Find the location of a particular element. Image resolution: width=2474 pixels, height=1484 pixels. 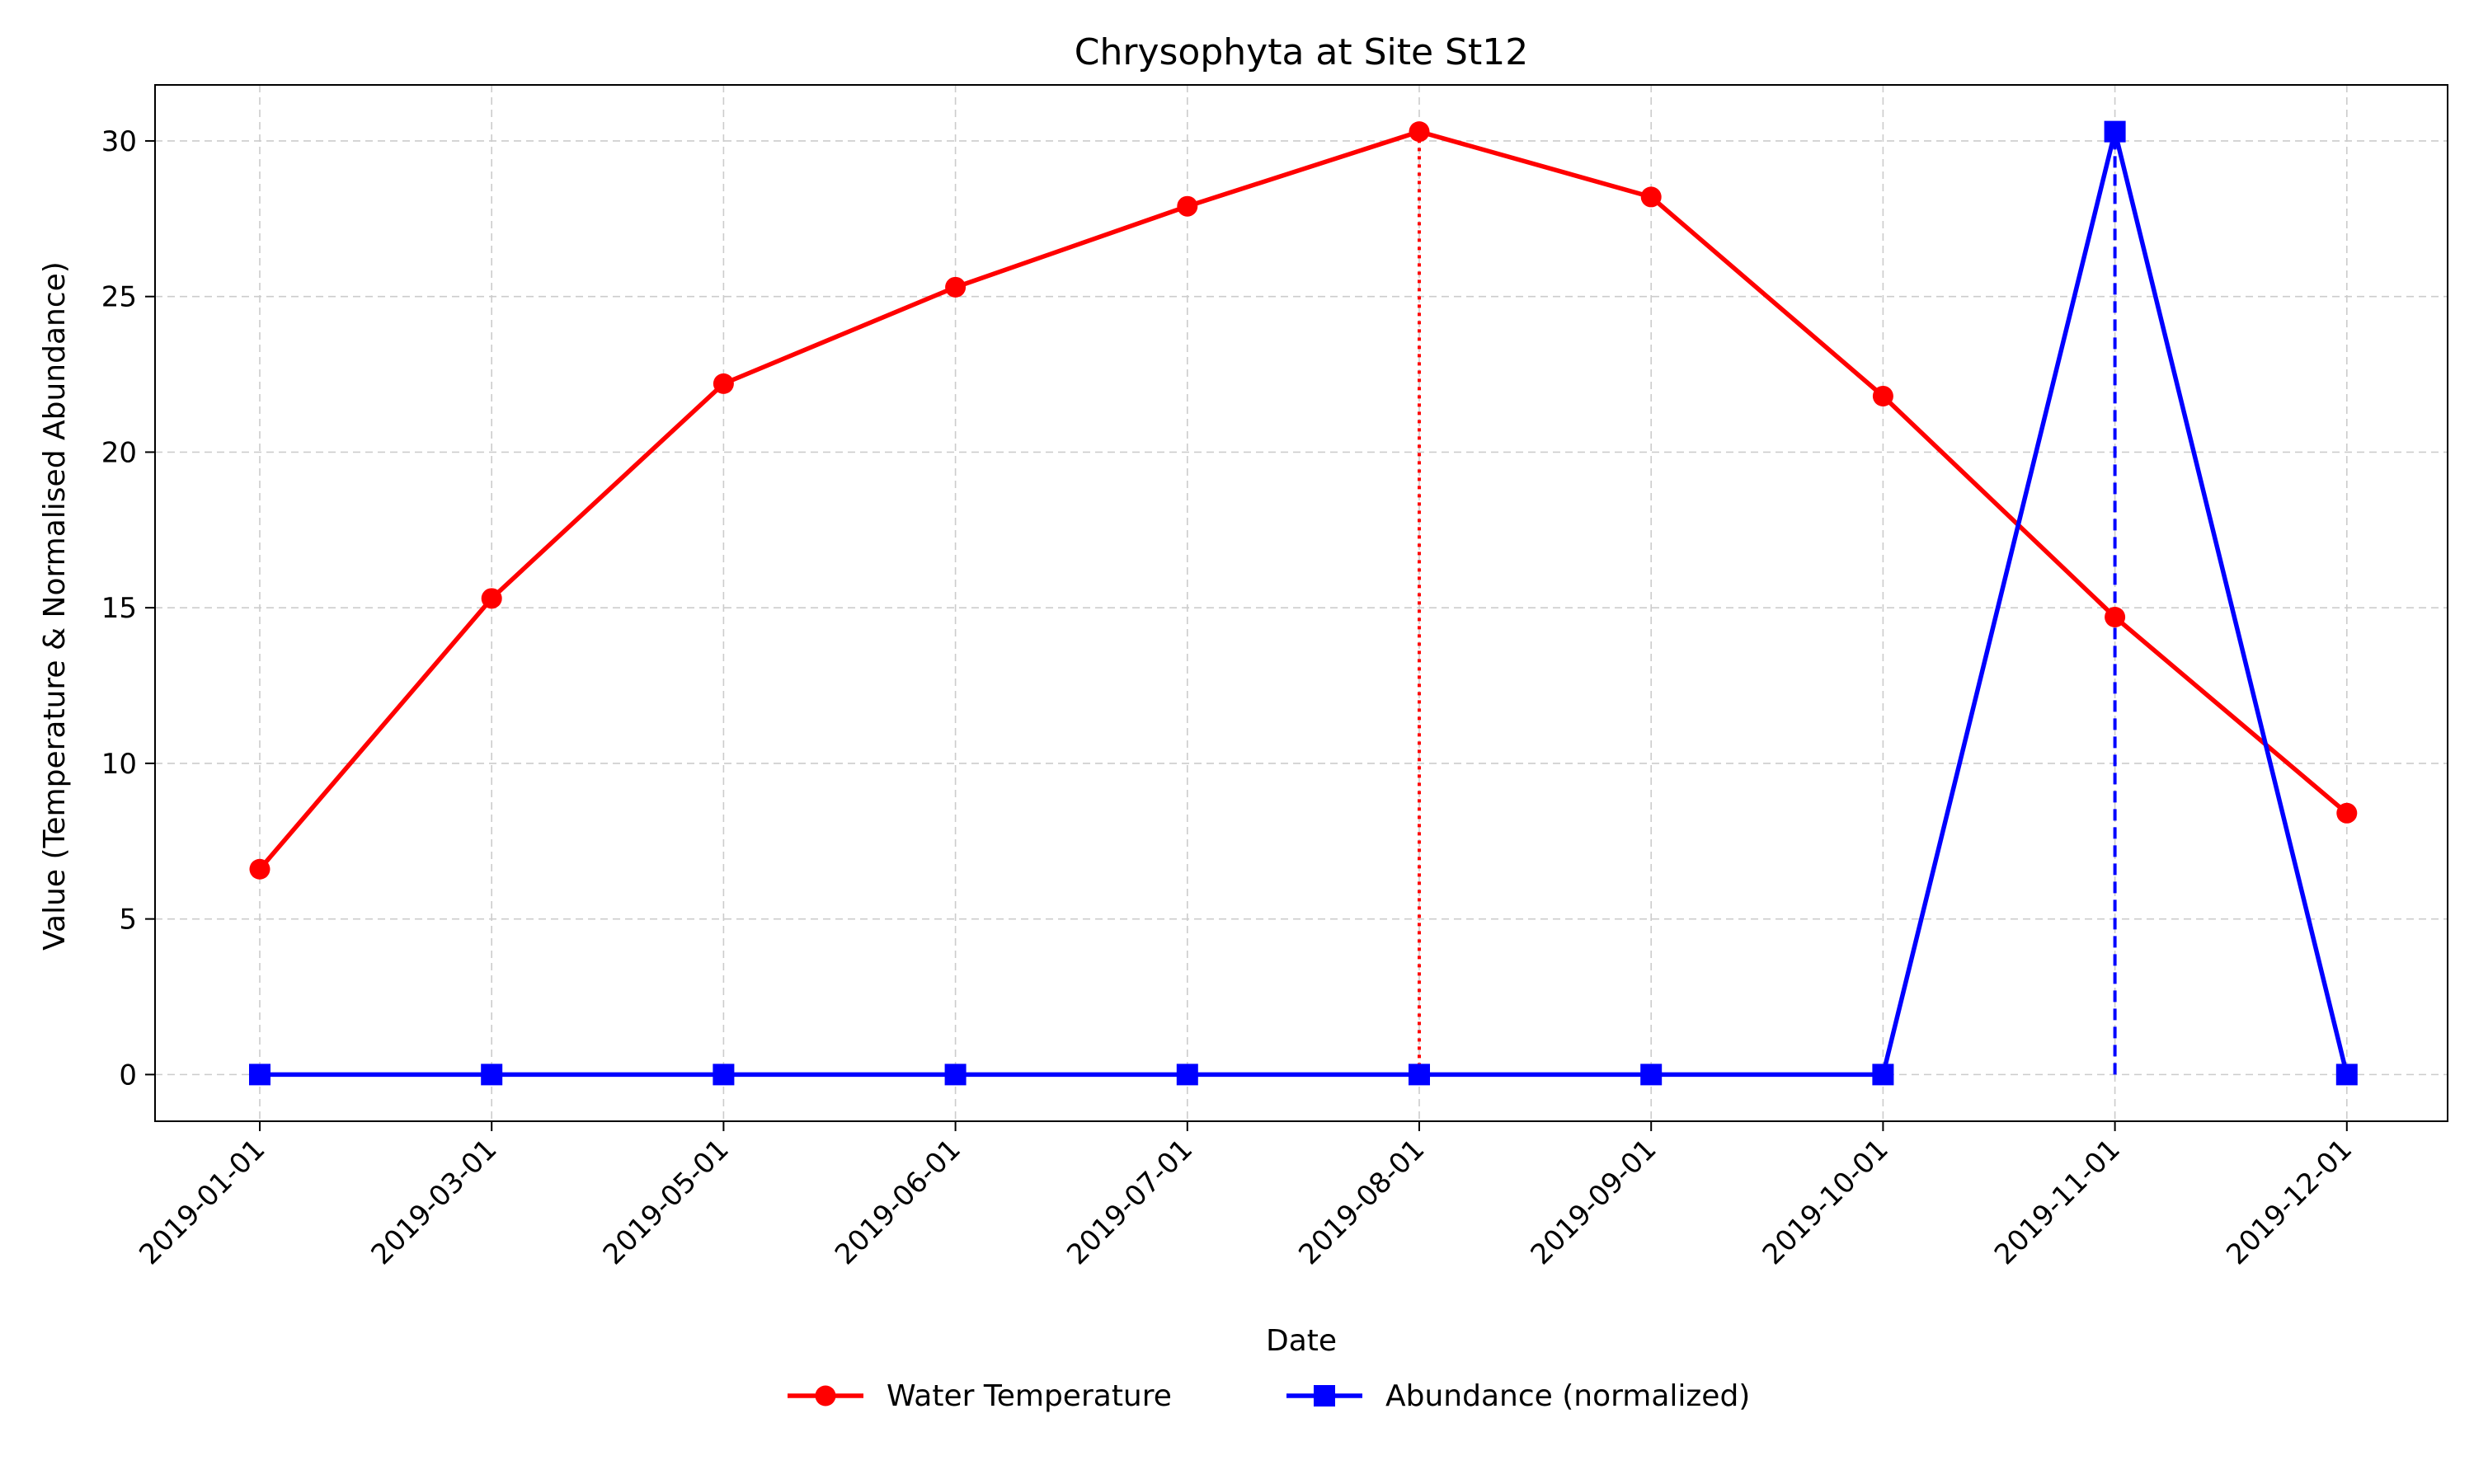

legend-entry: Abundance (normalized) is located at coordinates (1518, 1396).